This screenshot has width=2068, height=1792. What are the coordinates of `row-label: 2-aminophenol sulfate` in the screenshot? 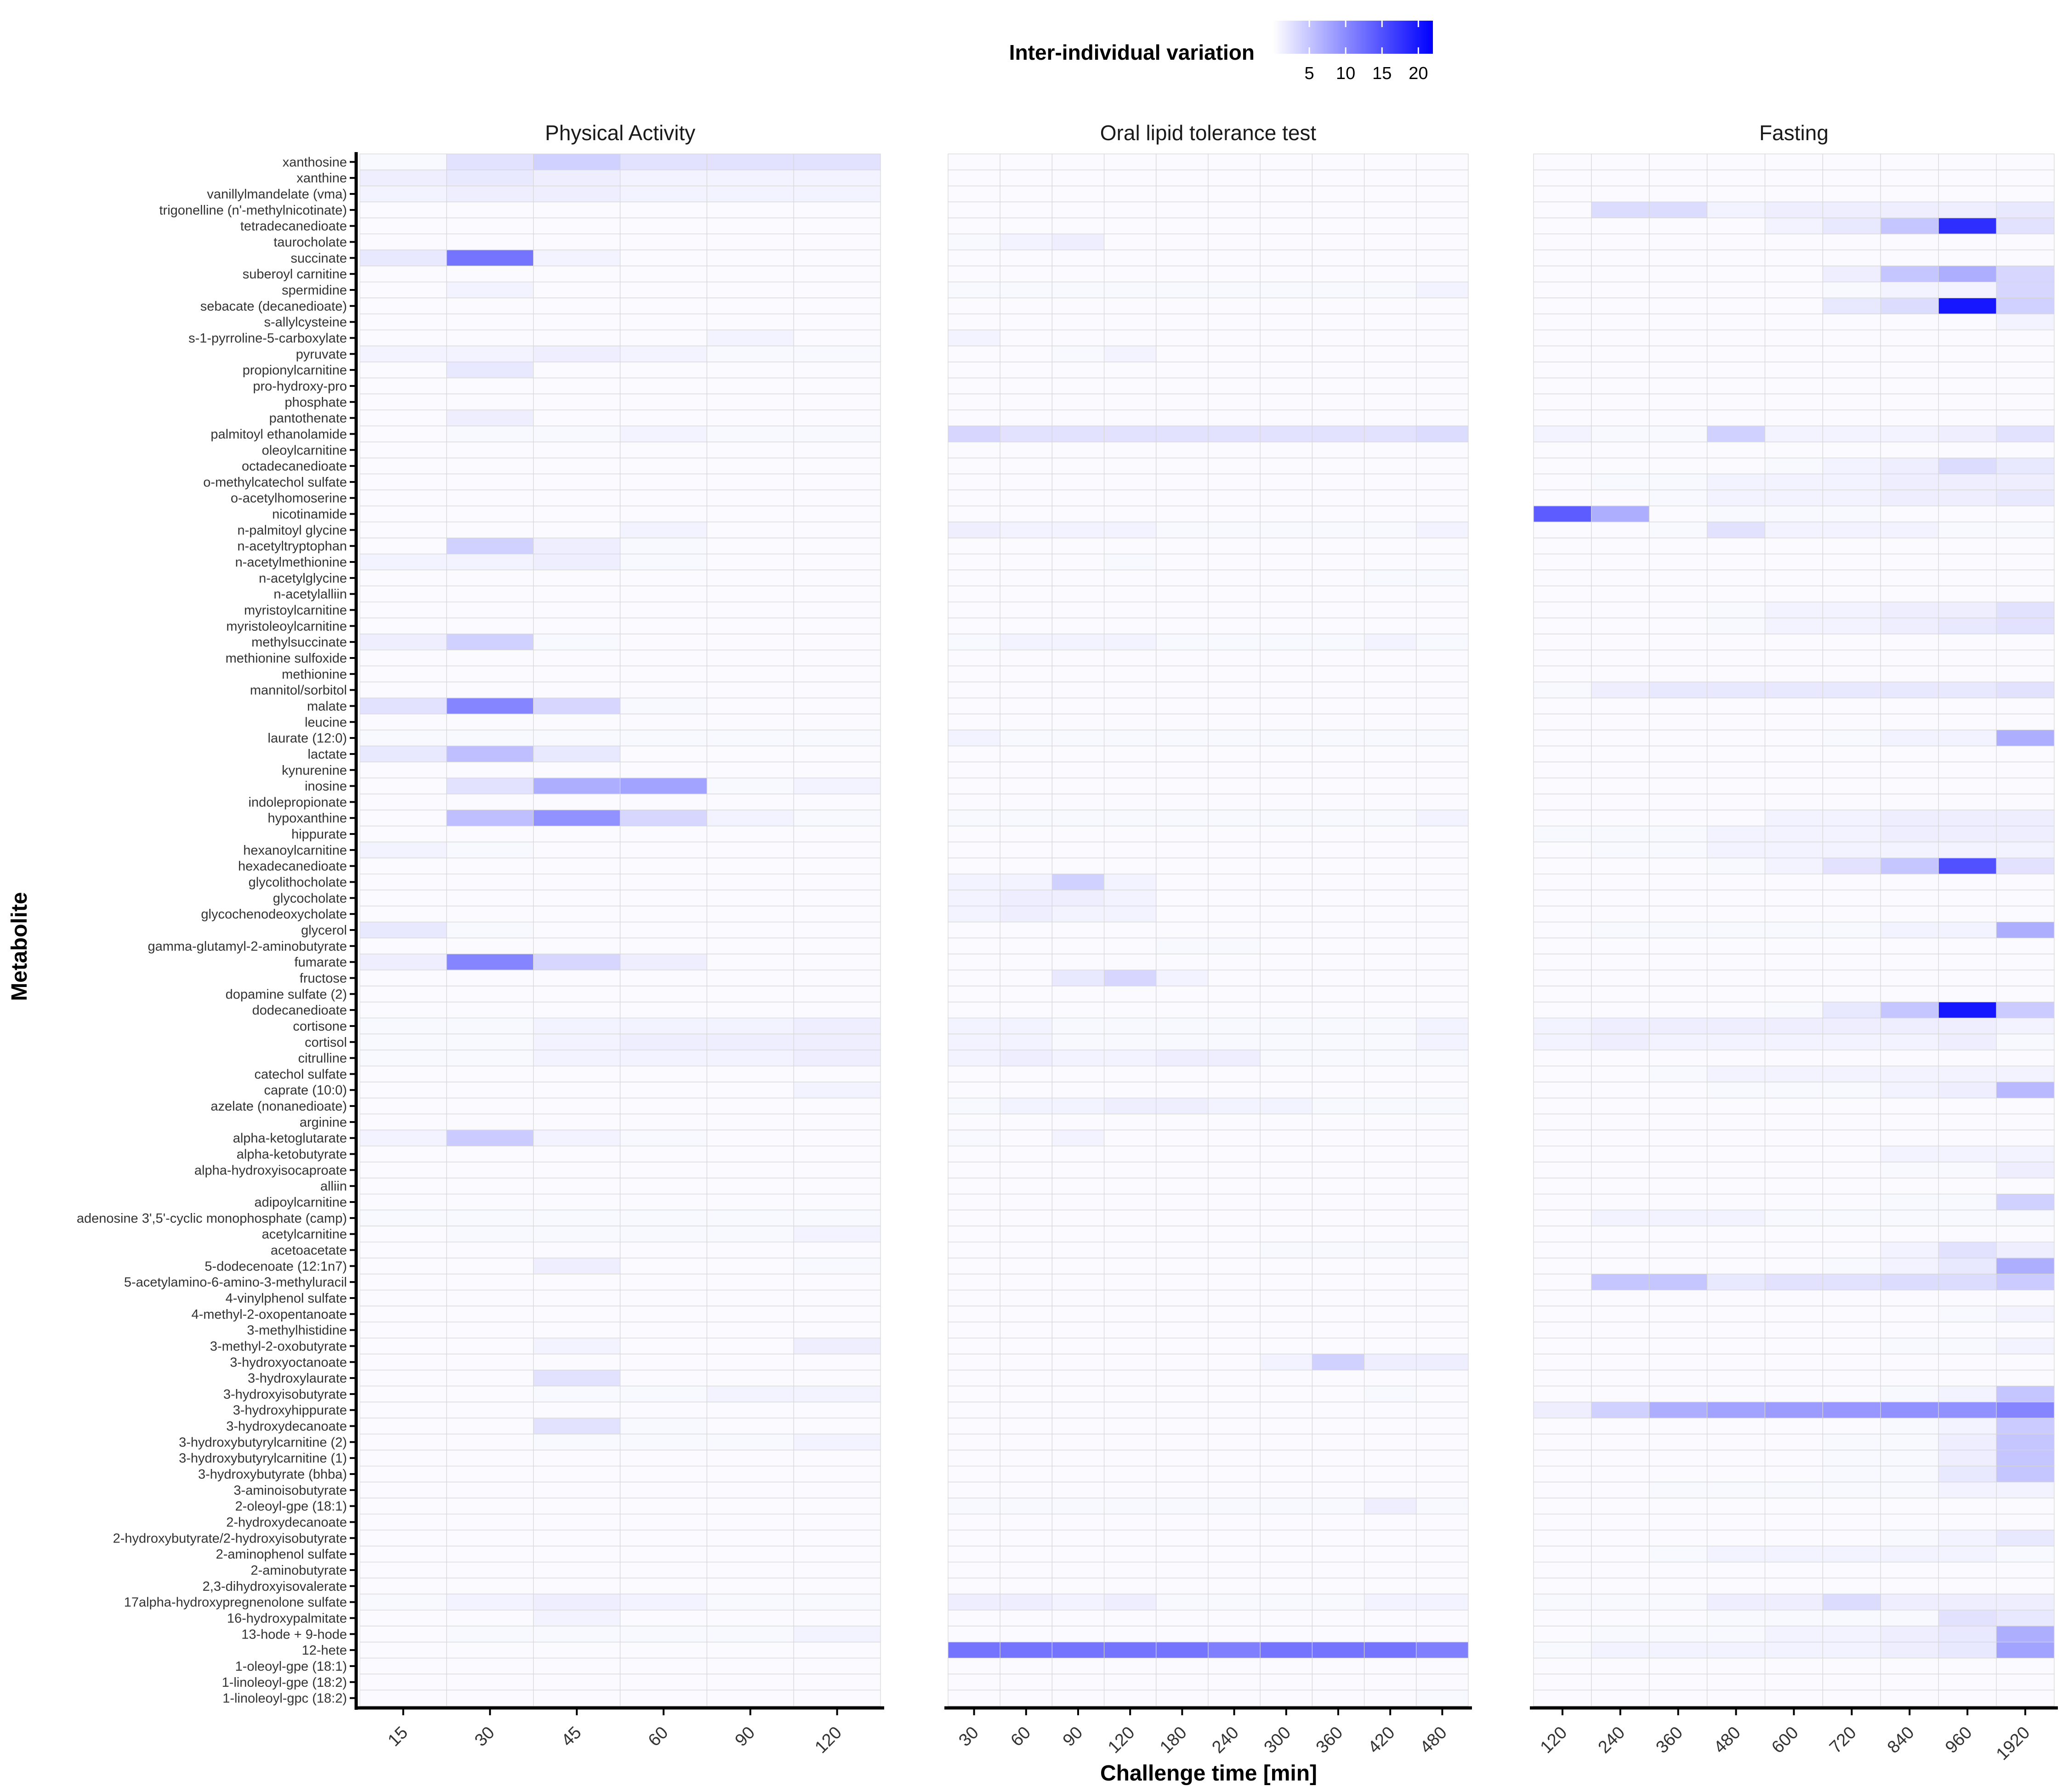 It's located at (281, 1554).